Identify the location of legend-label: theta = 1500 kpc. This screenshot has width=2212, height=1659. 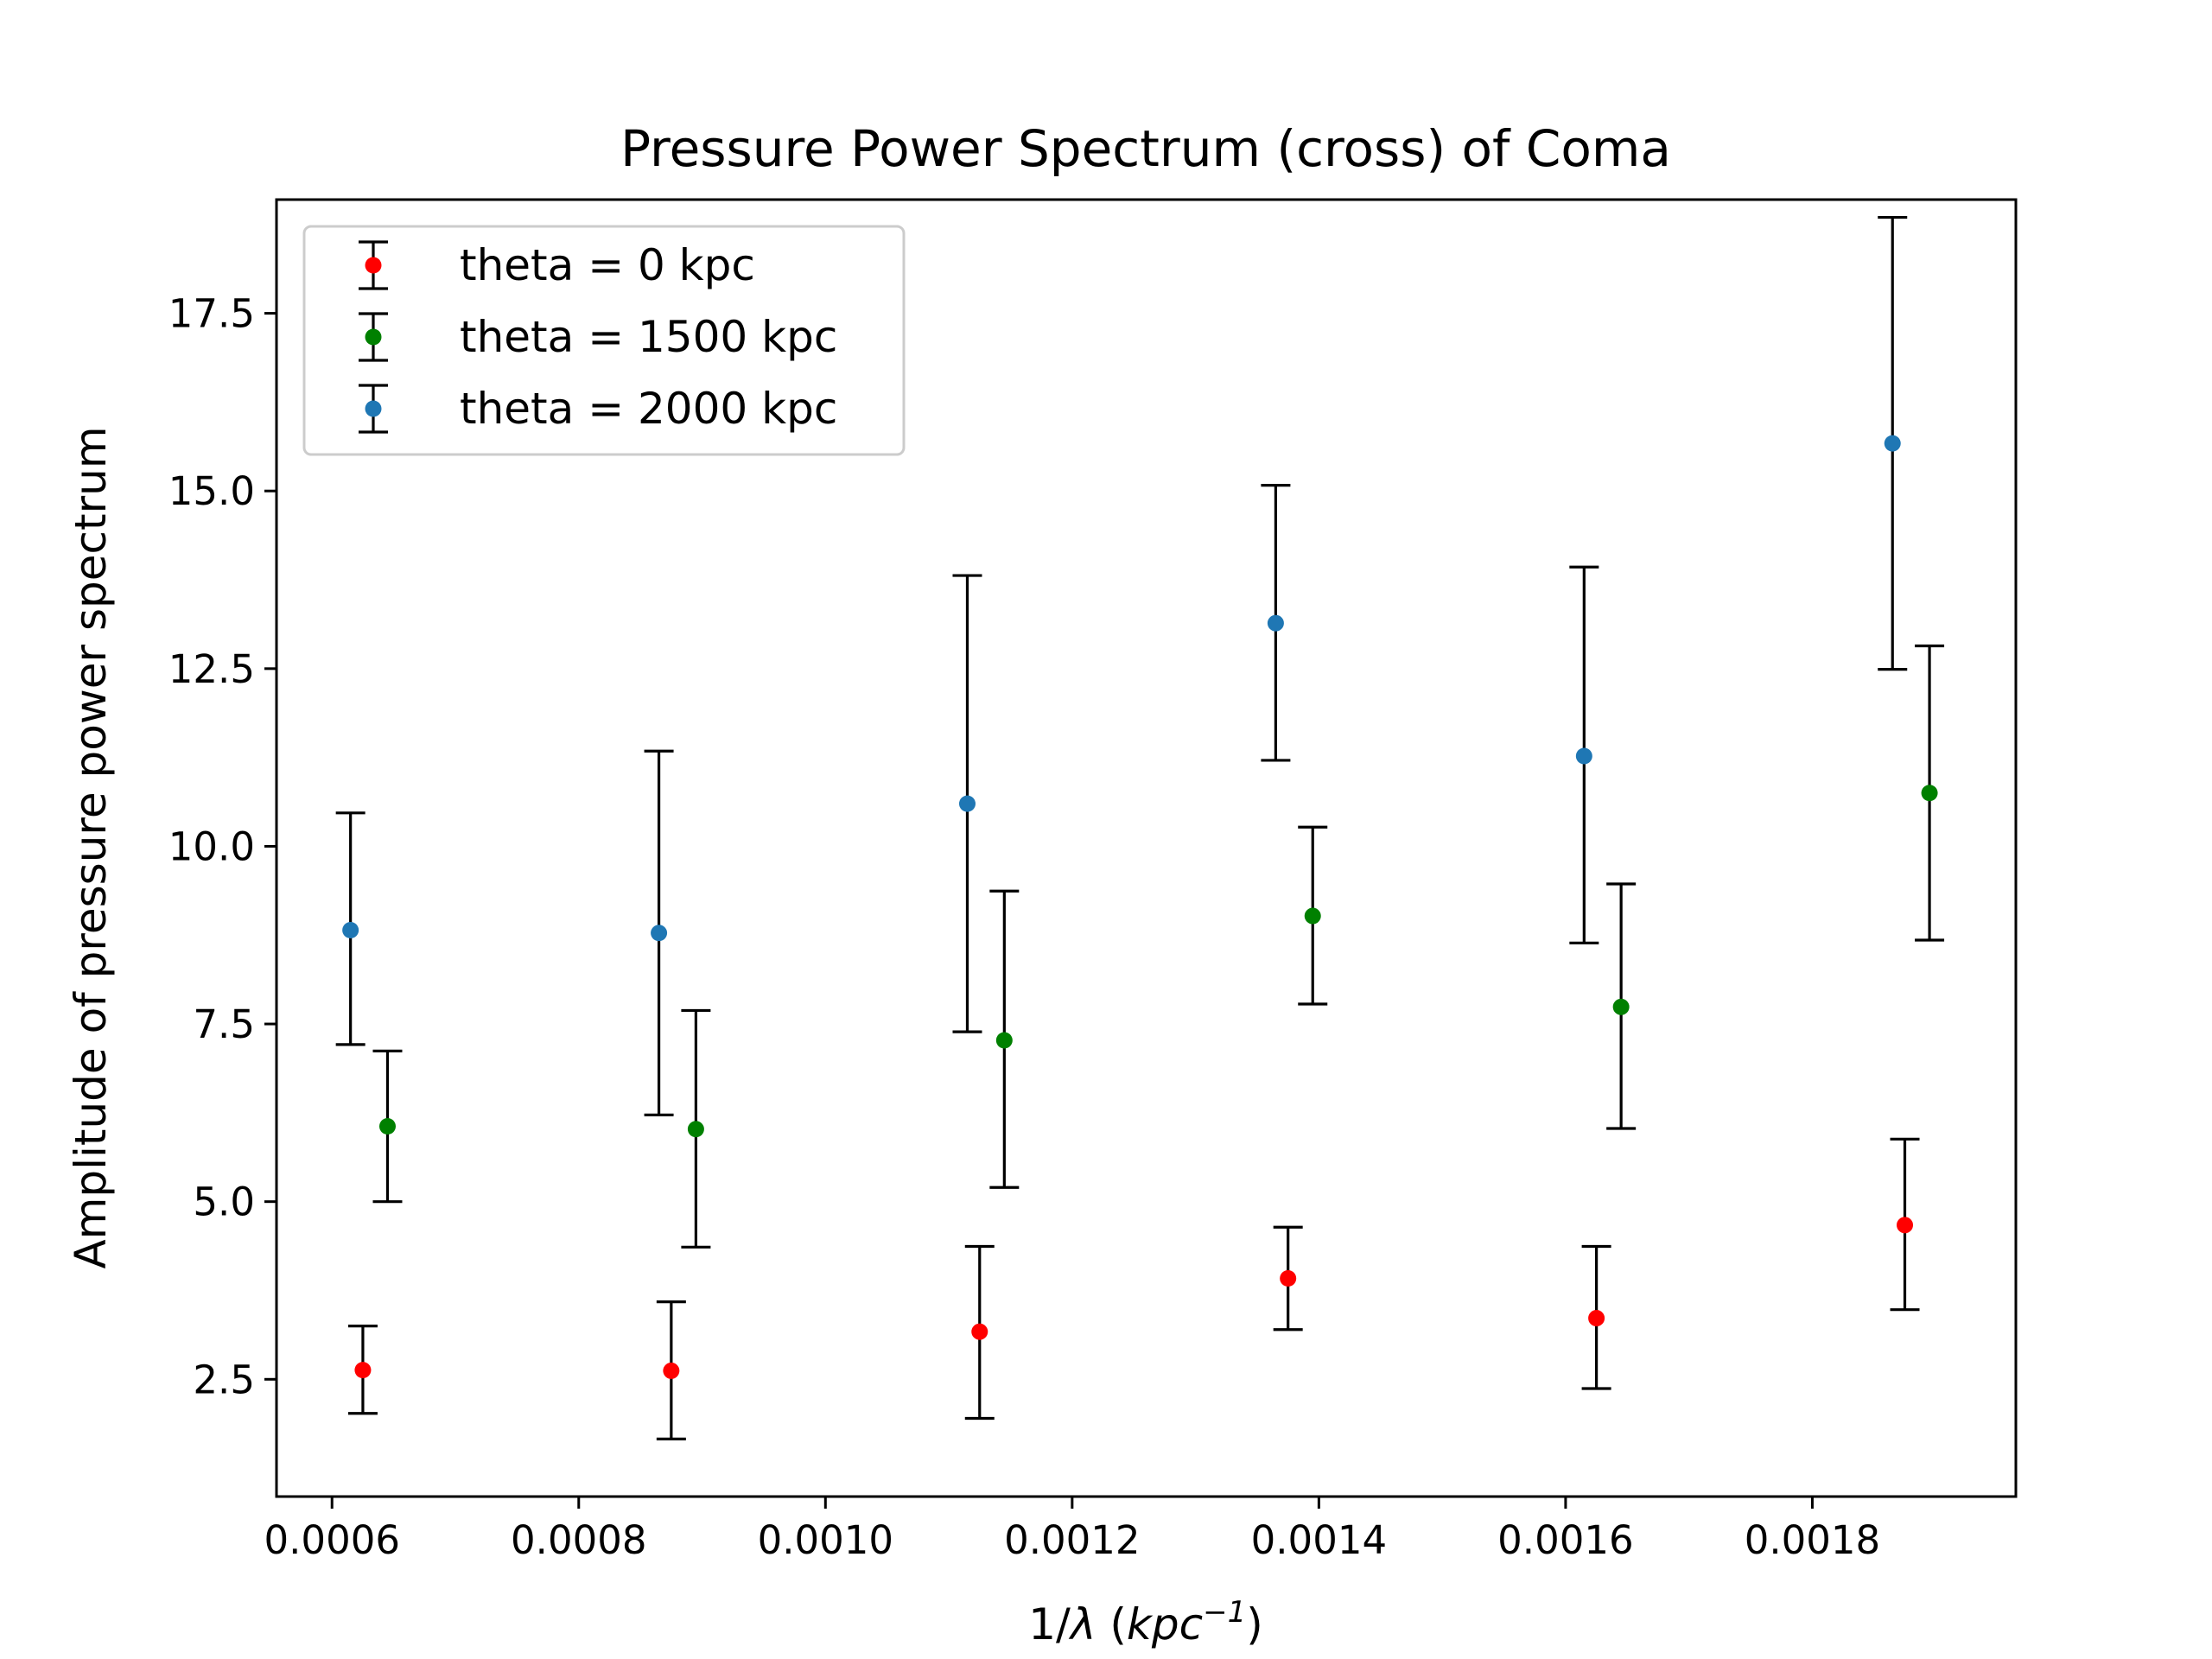
(648, 337).